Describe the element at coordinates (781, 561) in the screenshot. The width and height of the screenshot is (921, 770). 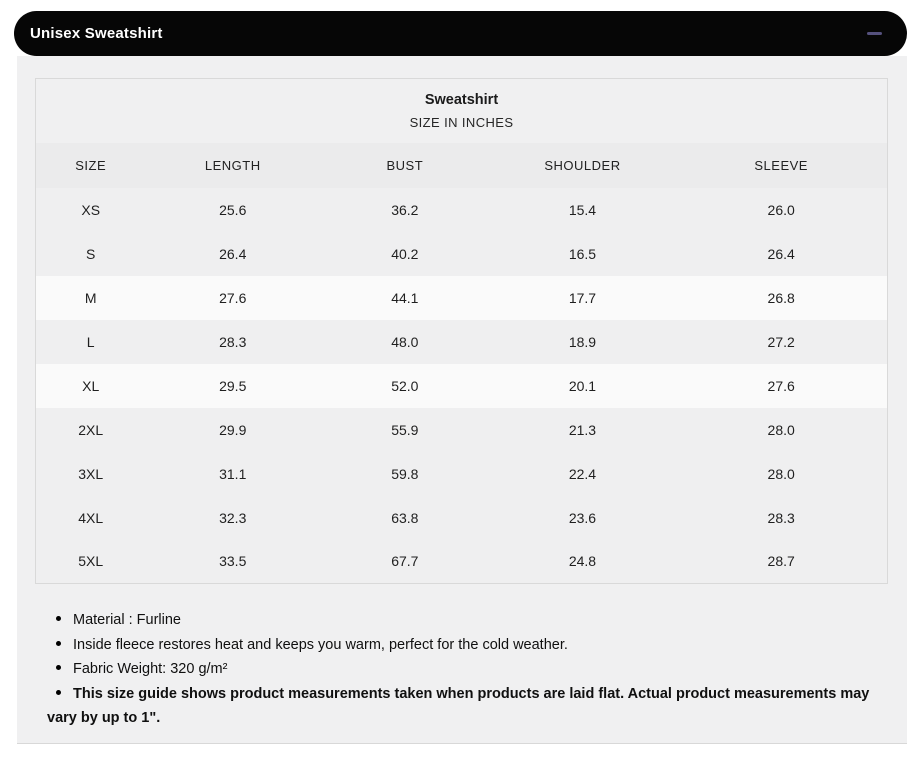
I see `value-cell: 28.7` at that location.